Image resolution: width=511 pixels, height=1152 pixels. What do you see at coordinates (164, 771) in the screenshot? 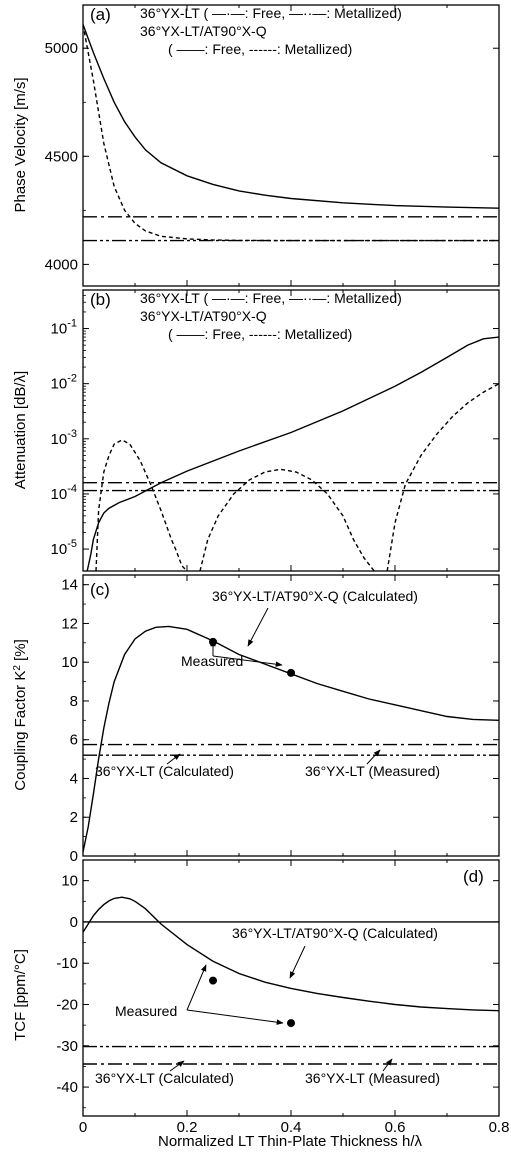
I see `panel-c-annotation-lt-calculated: 36°YX-LT (Calculated)` at bounding box center [164, 771].